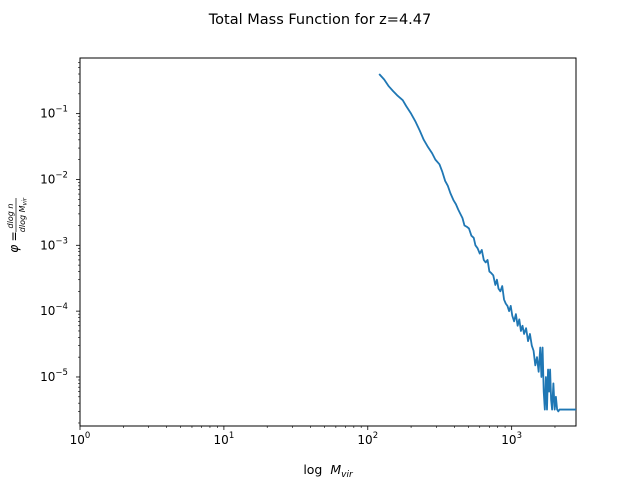 Image resolution: width=640 pixels, height=480 pixels. What do you see at coordinates (511, 439) in the screenshot?
I see `x-tick-label: 10³` at bounding box center [511, 439].